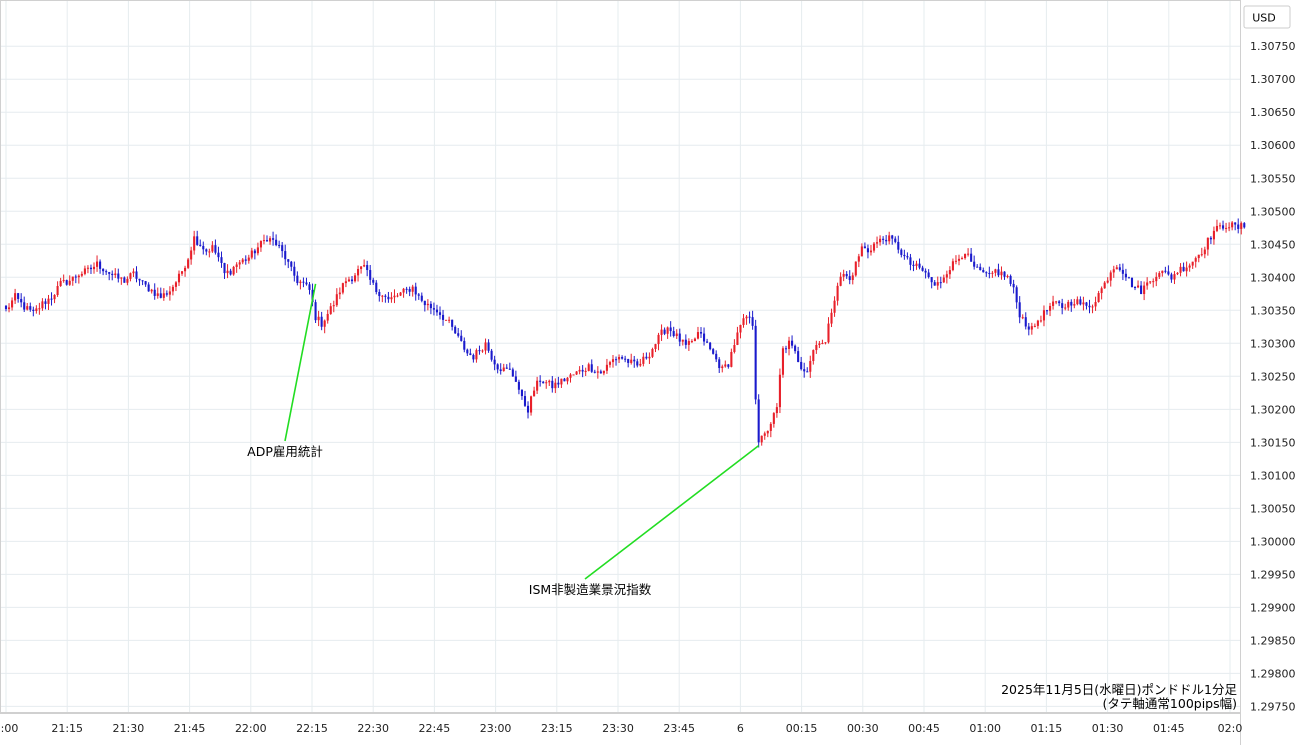 This screenshot has height=745, width=1300. Describe the element at coordinates (1273, 46) in the screenshot. I see `y-tick-label: 1.30750` at that location.